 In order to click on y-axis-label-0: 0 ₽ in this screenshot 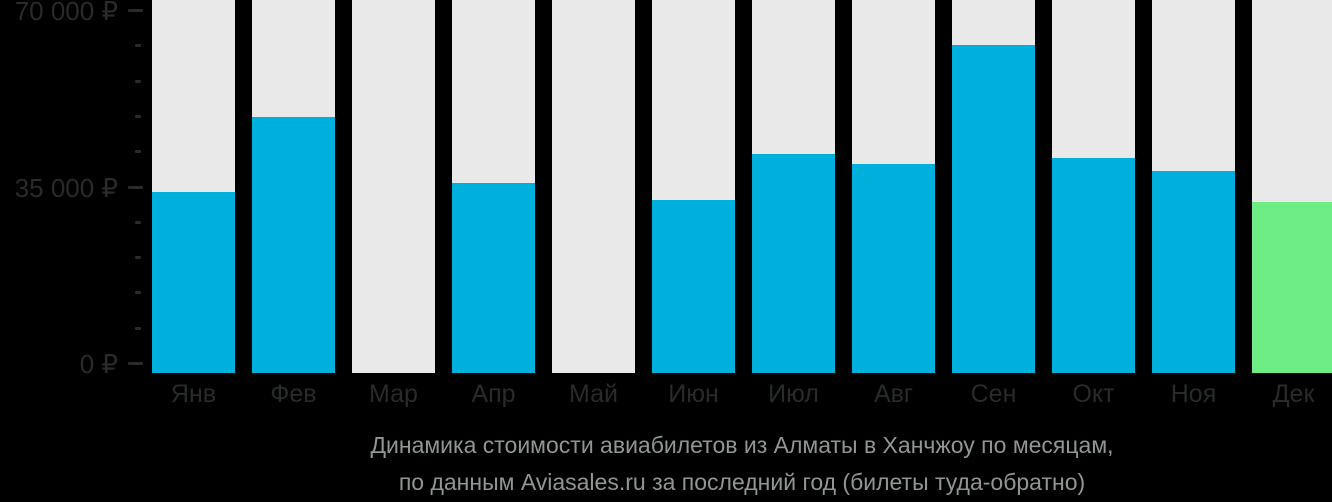, I will do `click(98, 364)`.